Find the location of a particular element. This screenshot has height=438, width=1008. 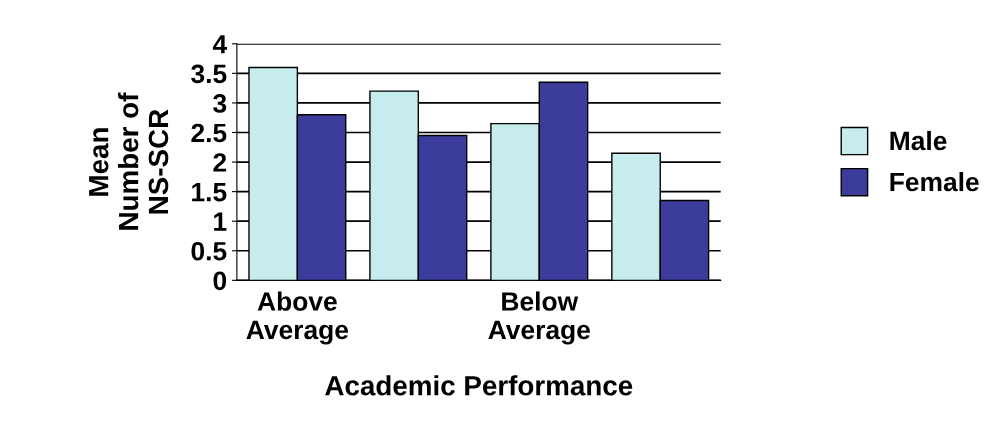

y-tick-label: 3 is located at coordinates (220, 103).